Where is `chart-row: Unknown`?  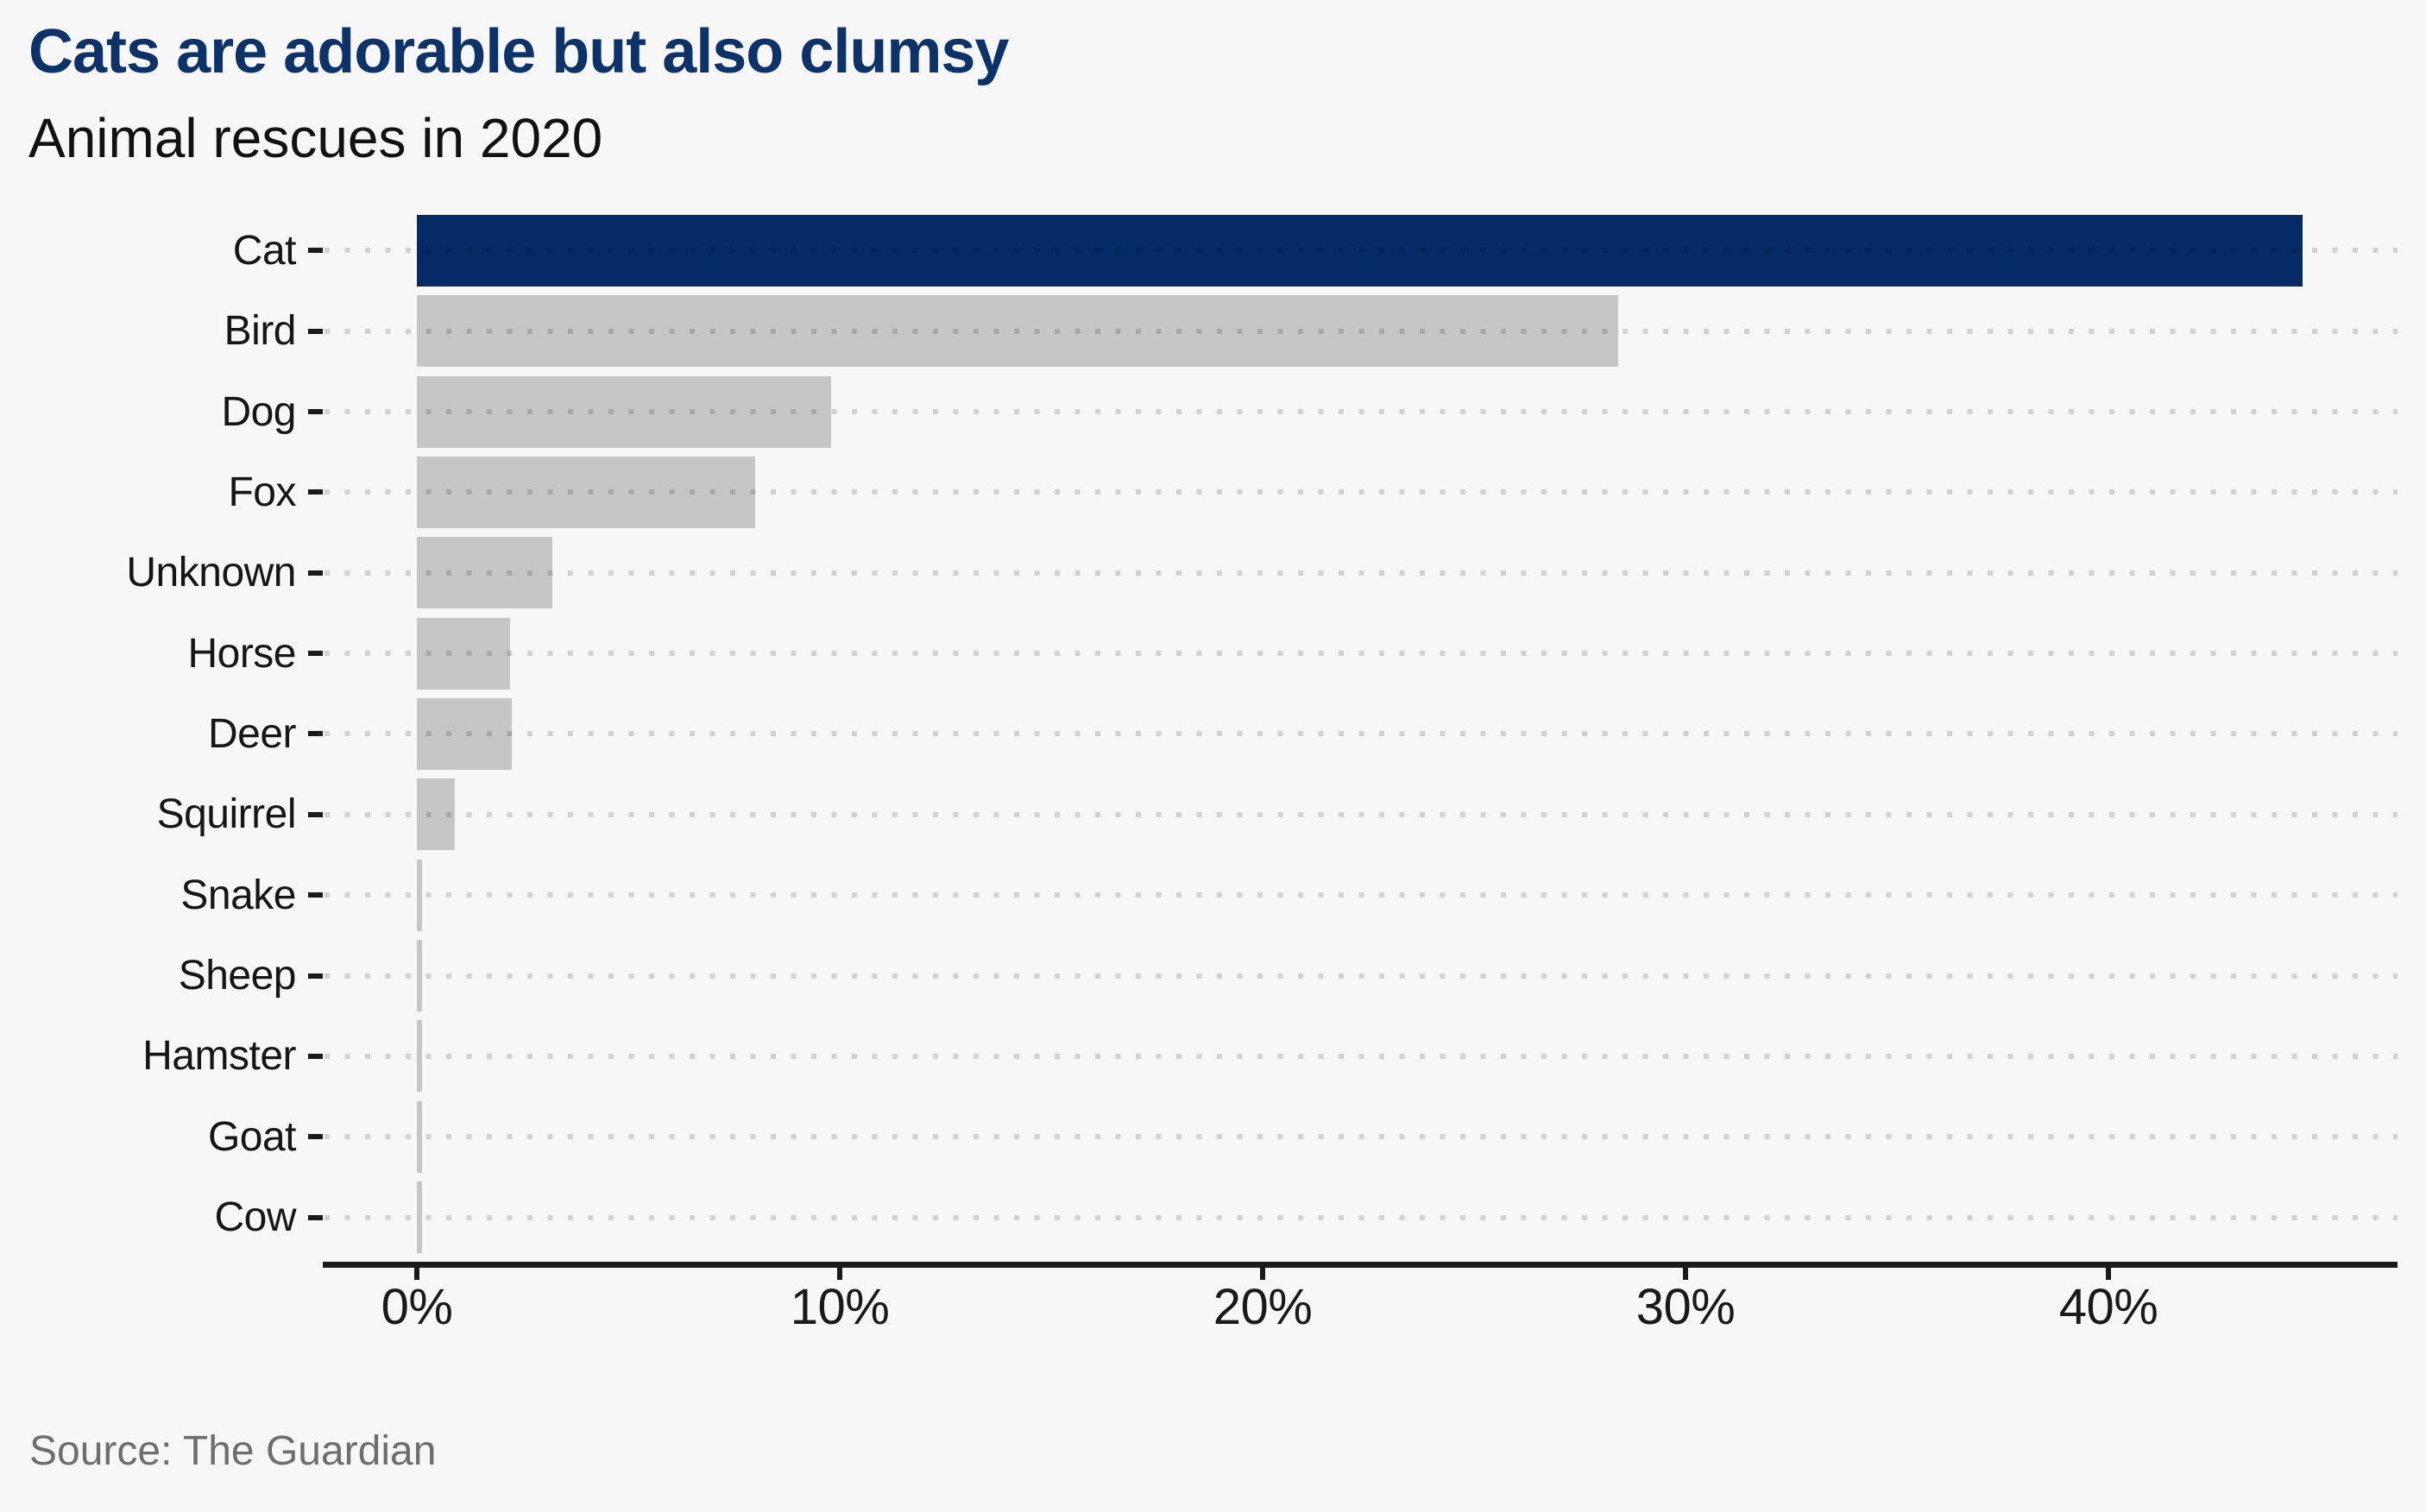 chart-row: Unknown is located at coordinates (1213, 572).